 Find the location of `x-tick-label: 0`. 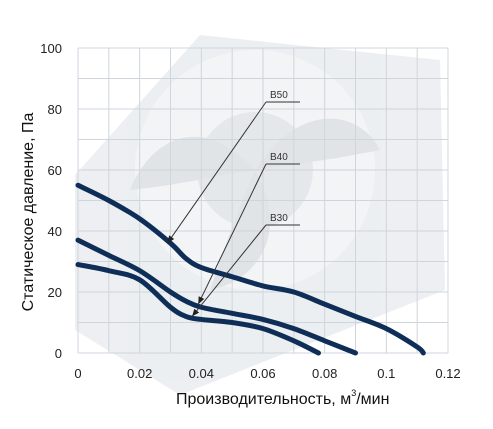

x-tick-label: 0 is located at coordinates (77, 373).